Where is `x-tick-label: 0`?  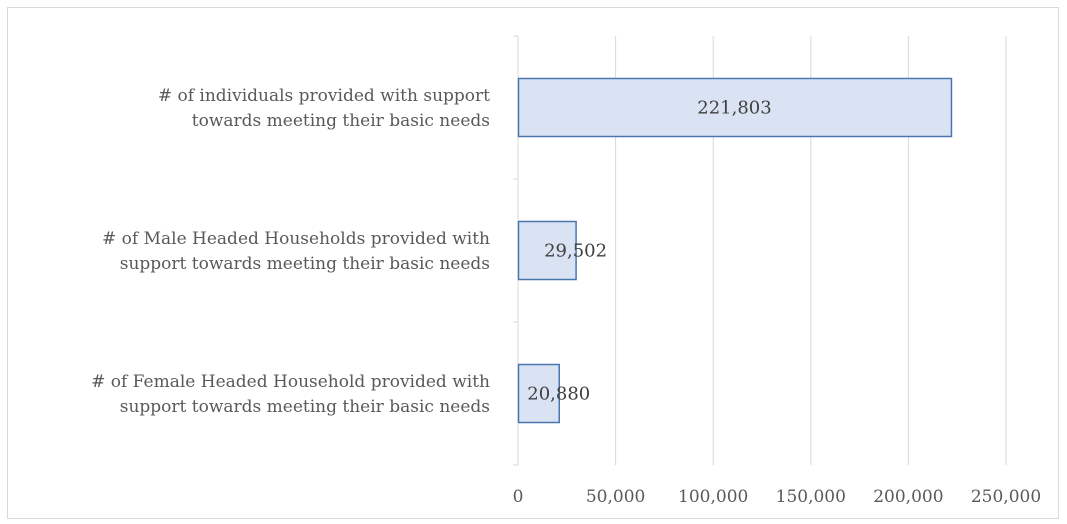
x-tick-label: 0 is located at coordinates (518, 497).